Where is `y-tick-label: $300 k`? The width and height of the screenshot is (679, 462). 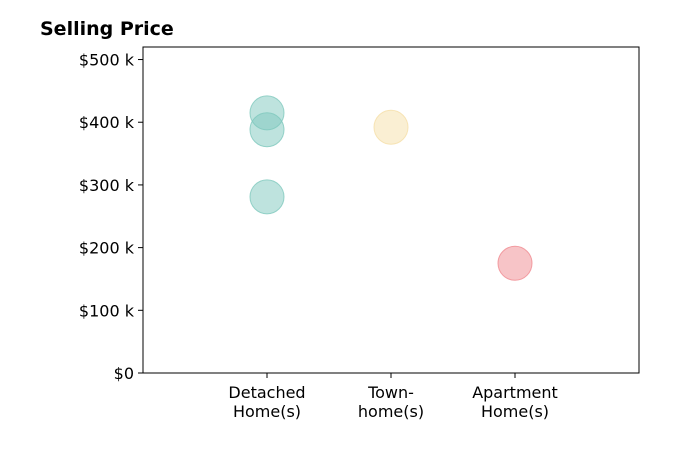
y-tick-label: $300 k is located at coordinates (107, 185).